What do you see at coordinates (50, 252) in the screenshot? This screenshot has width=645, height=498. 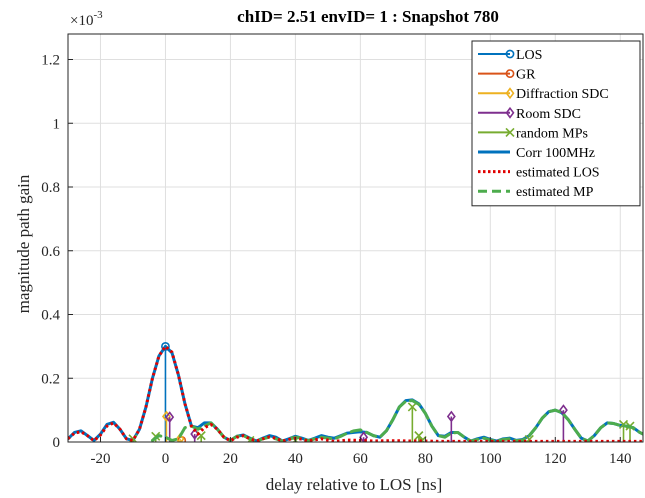 I see `y-tick-label: 0.6` at bounding box center [50, 252].